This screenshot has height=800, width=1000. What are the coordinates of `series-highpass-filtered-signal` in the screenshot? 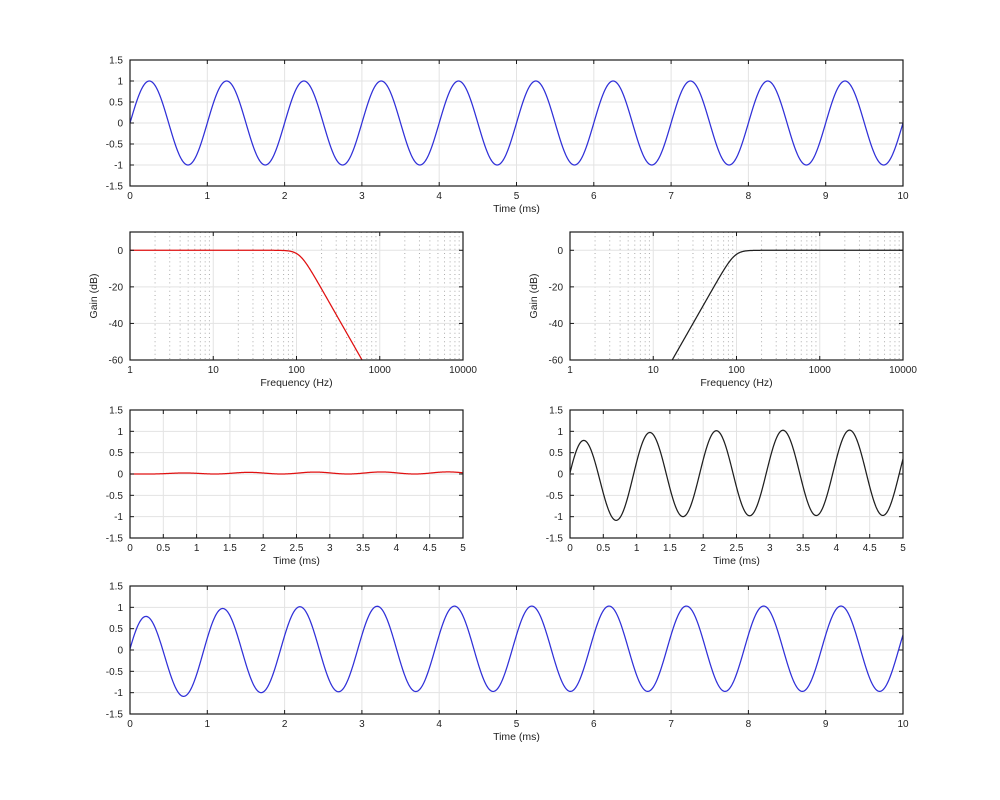 It's located at (736, 475).